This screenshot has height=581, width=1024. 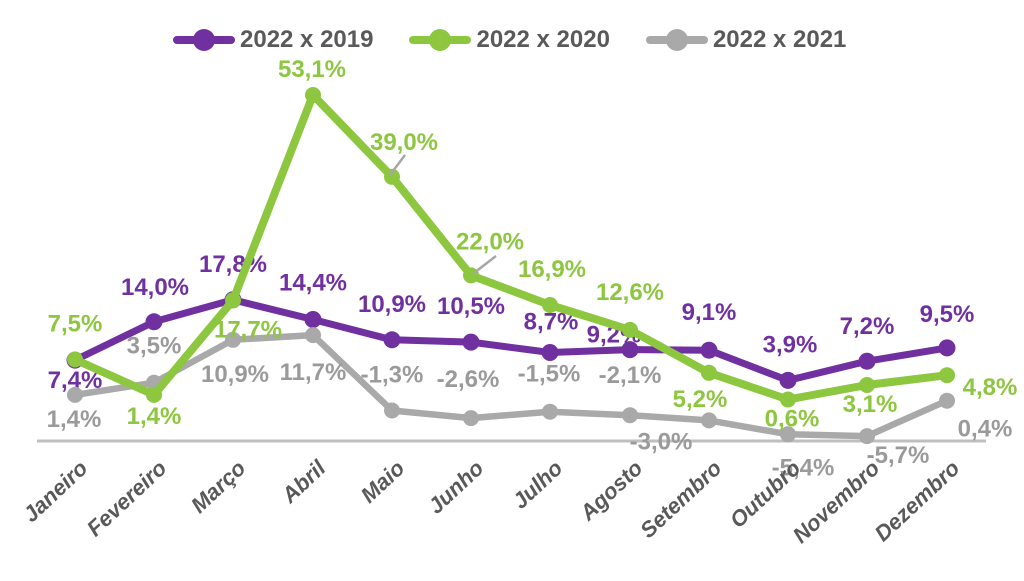 What do you see at coordinates (154, 346) in the screenshot?
I see `data-label: 3,5%` at bounding box center [154, 346].